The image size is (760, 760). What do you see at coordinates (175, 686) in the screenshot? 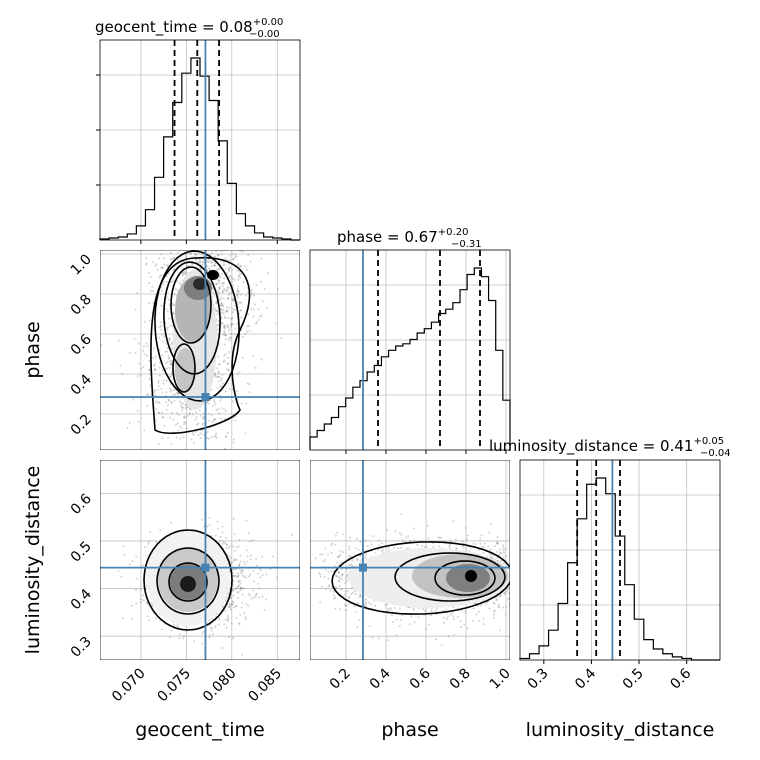
I see `x-tick-label: 0.075` at bounding box center [175, 686].